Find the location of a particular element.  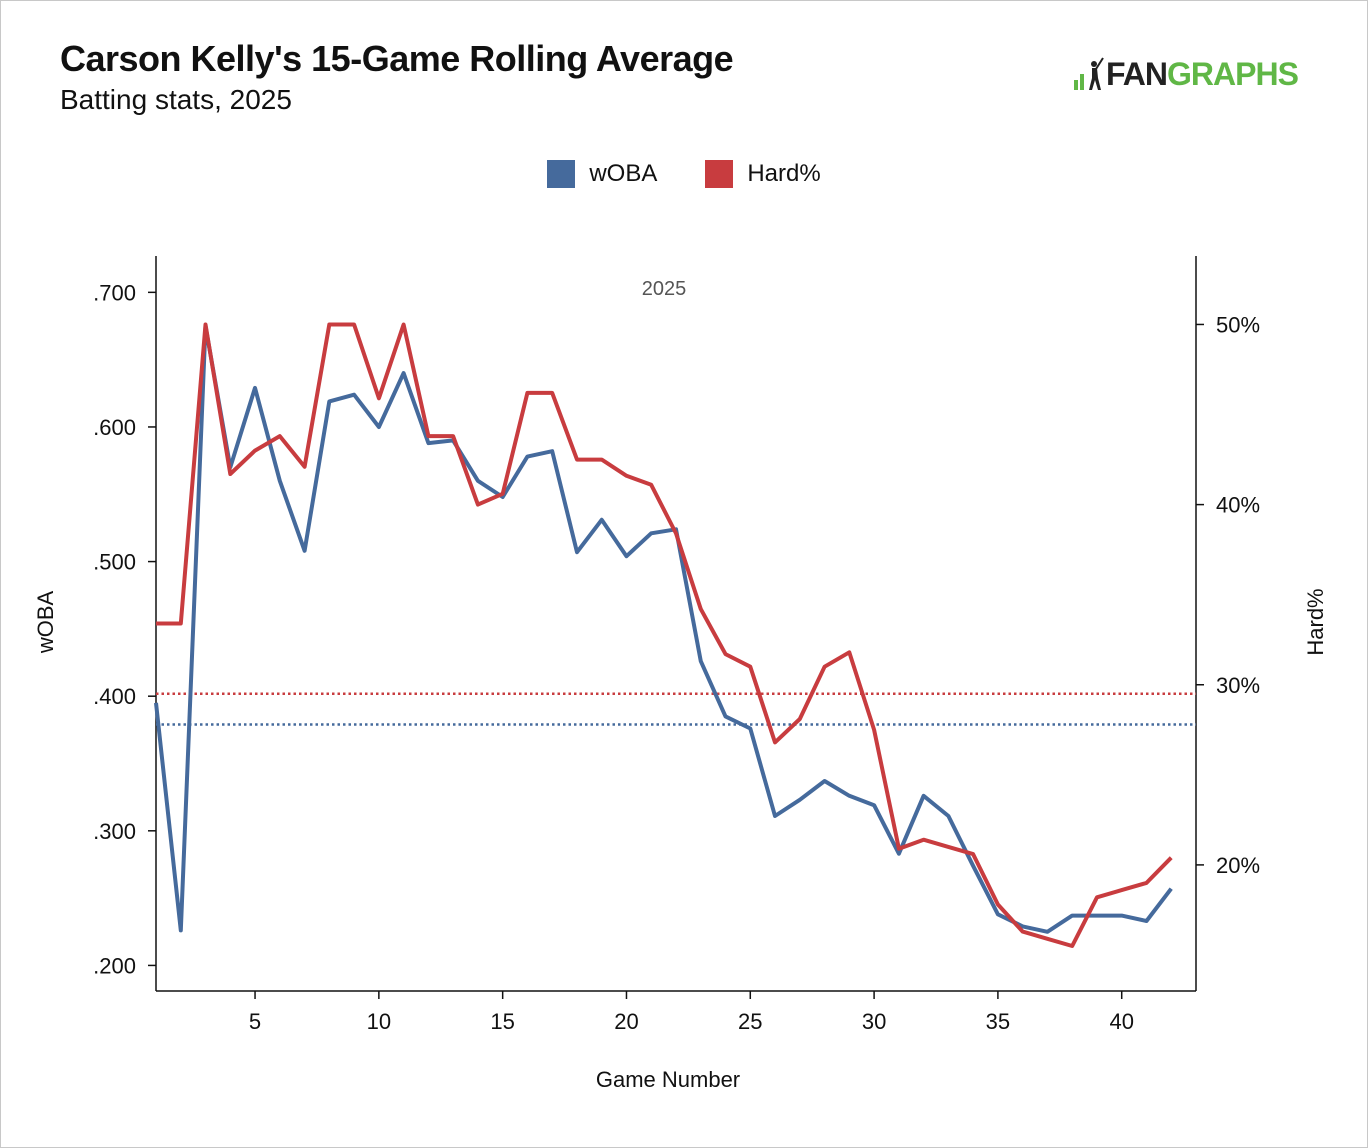

legend-item-woba: wOBA is located at coordinates (602, 174).